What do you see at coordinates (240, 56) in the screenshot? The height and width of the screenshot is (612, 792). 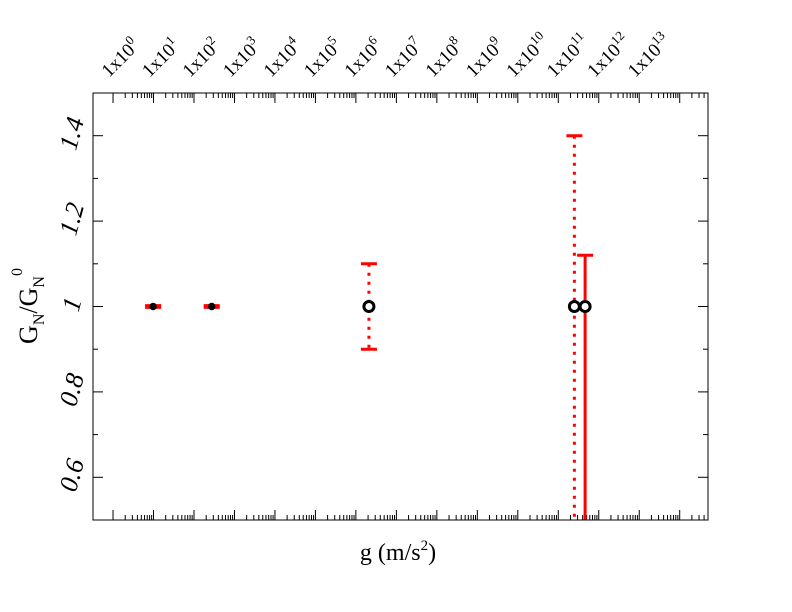 I see `x-tick-label: 1x103` at bounding box center [240, 56].